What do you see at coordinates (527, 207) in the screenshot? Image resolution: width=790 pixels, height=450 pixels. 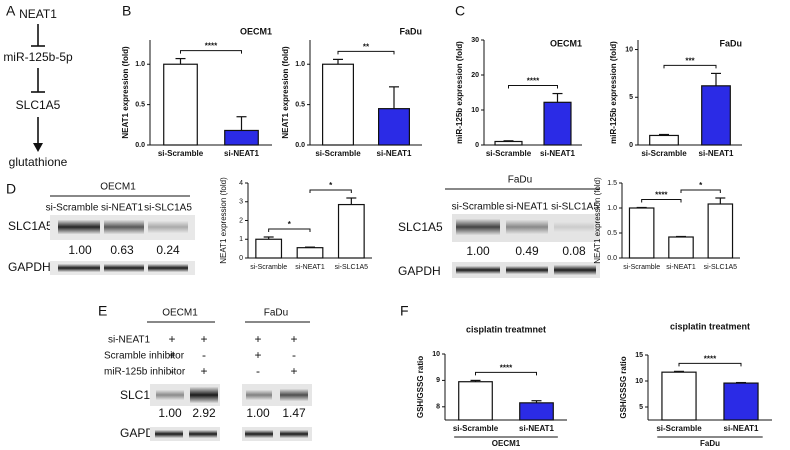 I see `lane-label: si-NEAT1` at bounding box center [527, 207].